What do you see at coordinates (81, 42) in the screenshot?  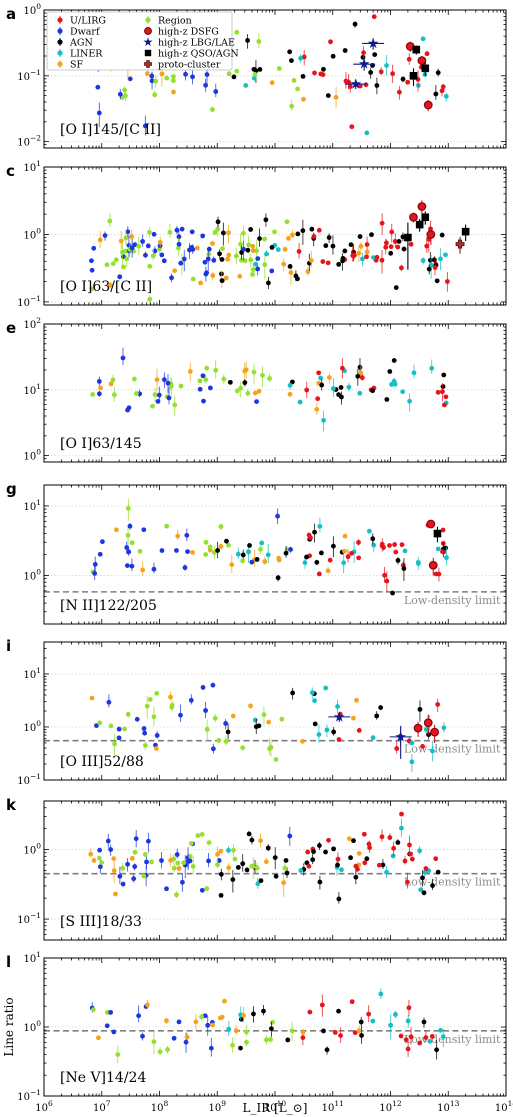 I see `legend-label-2: AGN` at bounding box center [81, 42].